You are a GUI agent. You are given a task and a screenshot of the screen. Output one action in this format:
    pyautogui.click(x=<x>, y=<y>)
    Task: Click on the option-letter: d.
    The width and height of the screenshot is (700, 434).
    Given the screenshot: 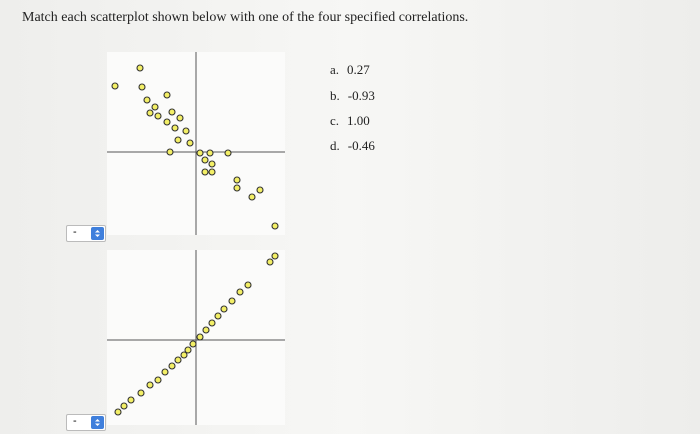 What is the action you would take?
    pyautogui.click(x=335, y=145)
    